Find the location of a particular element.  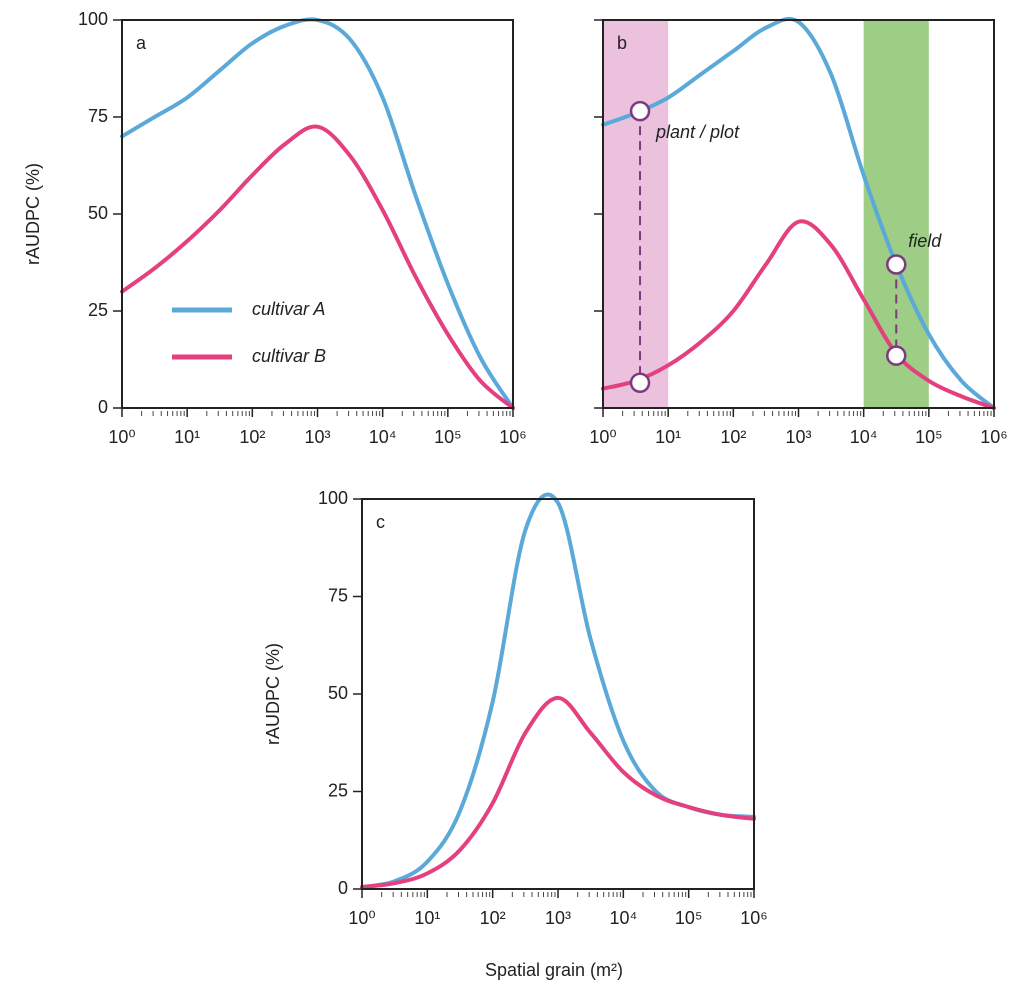

panel-label: c is located at coordinates (380, 522).